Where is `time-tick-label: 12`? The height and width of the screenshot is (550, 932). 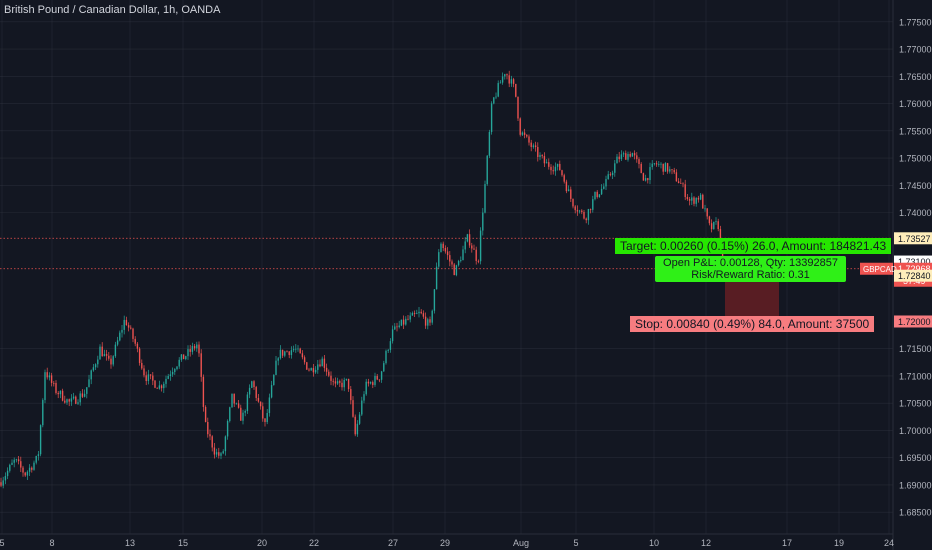
time-tick-label: 12 is located at coordinates (706, 543).